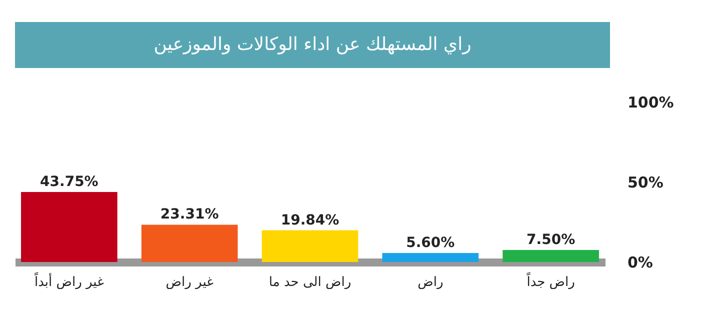  I want to click on y-tick-label: 100%, so click(651, 103).